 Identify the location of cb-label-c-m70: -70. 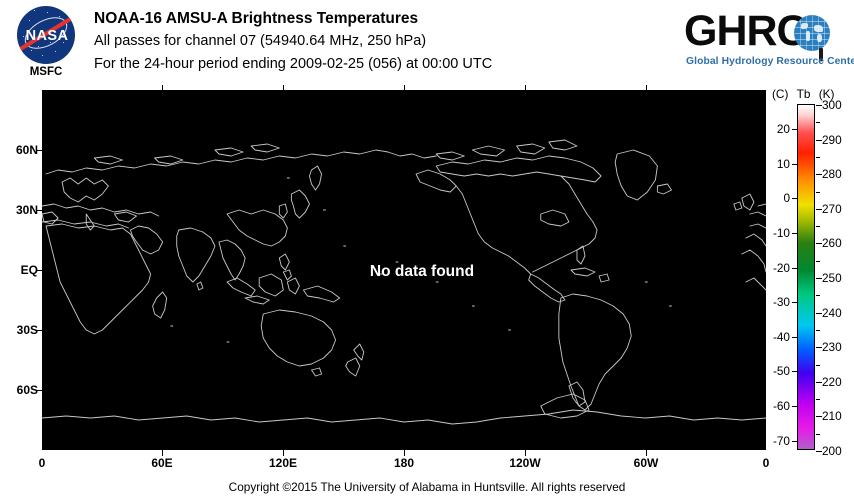
(781, 440).